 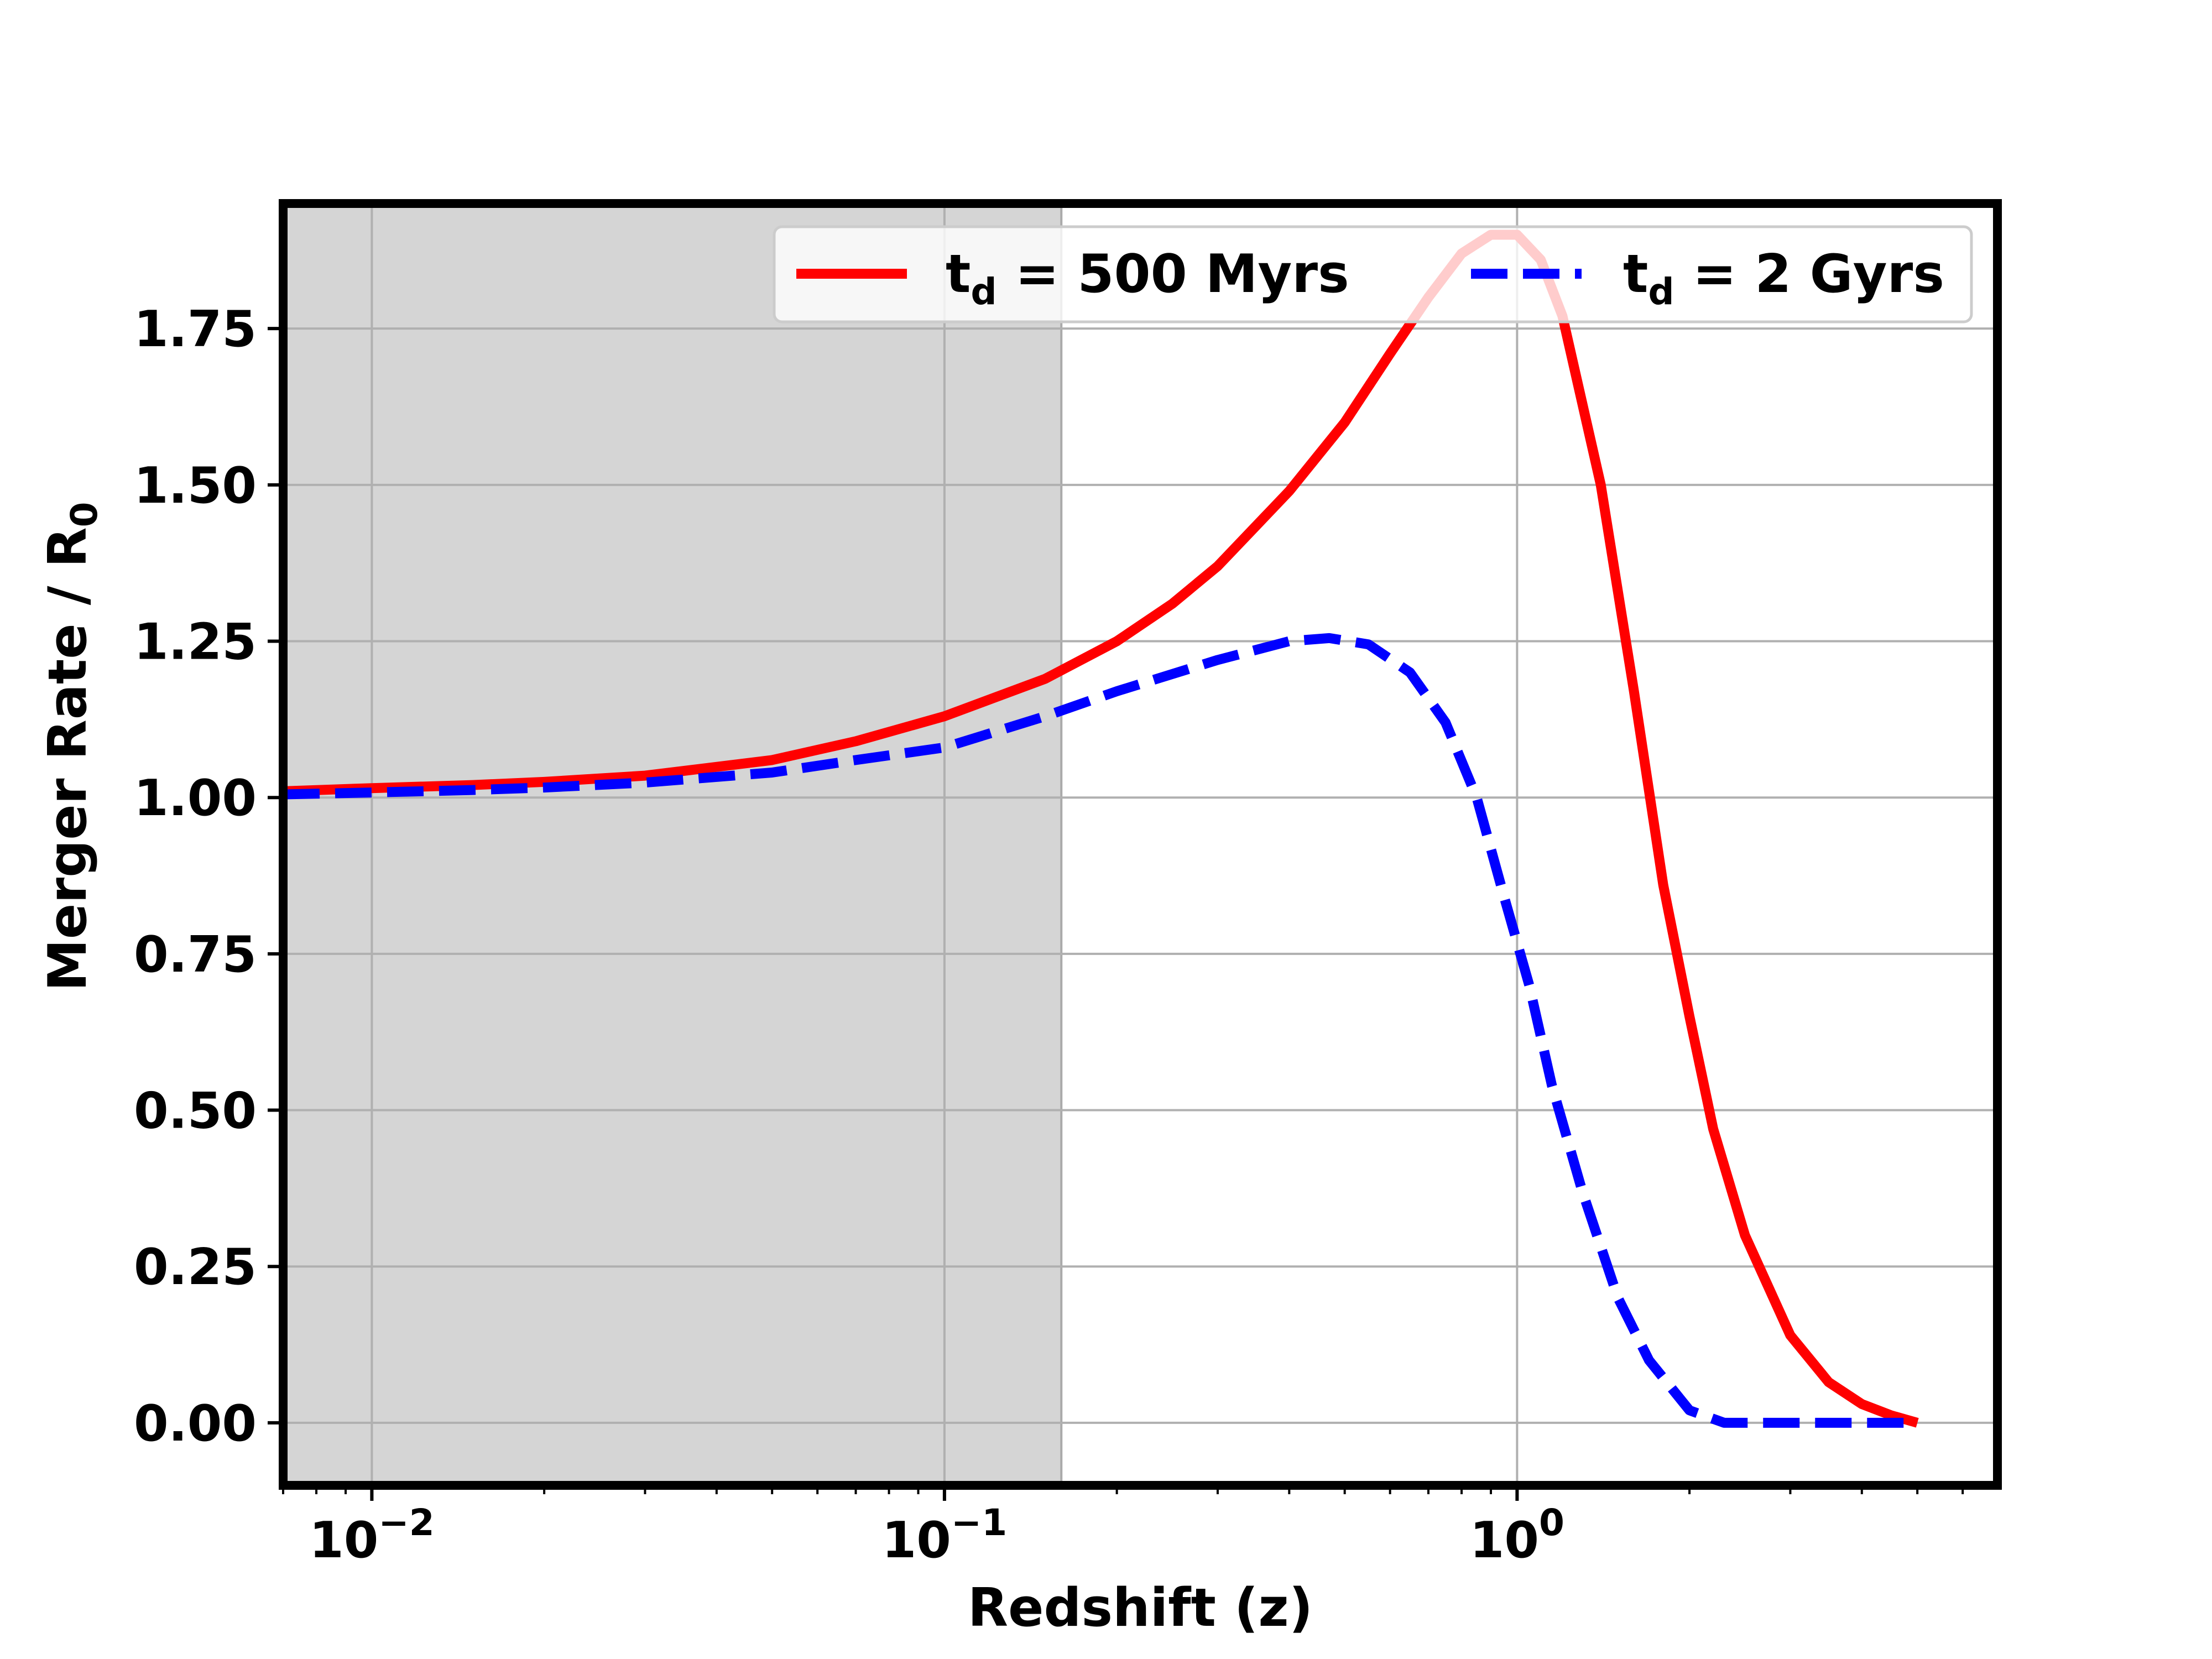 What do you see at coordinates (196, 955) in the screenshot?
I see `y-tick-label: 0.75` at bounding box center [196, 955].